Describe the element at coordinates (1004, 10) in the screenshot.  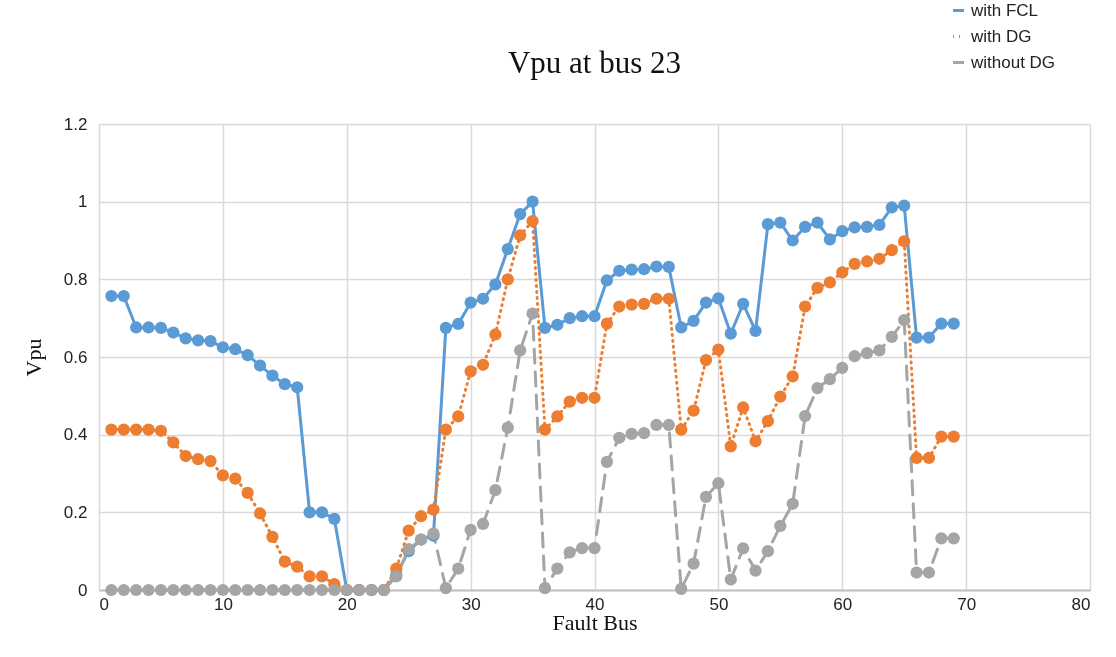
I see `legend-label: with FCL` at that location.